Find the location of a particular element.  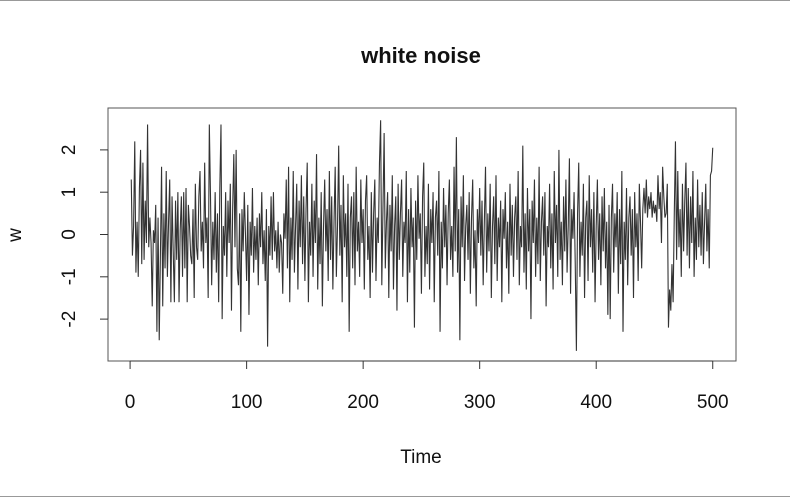

y-axis-label: w is located at coordinates (15, 235).